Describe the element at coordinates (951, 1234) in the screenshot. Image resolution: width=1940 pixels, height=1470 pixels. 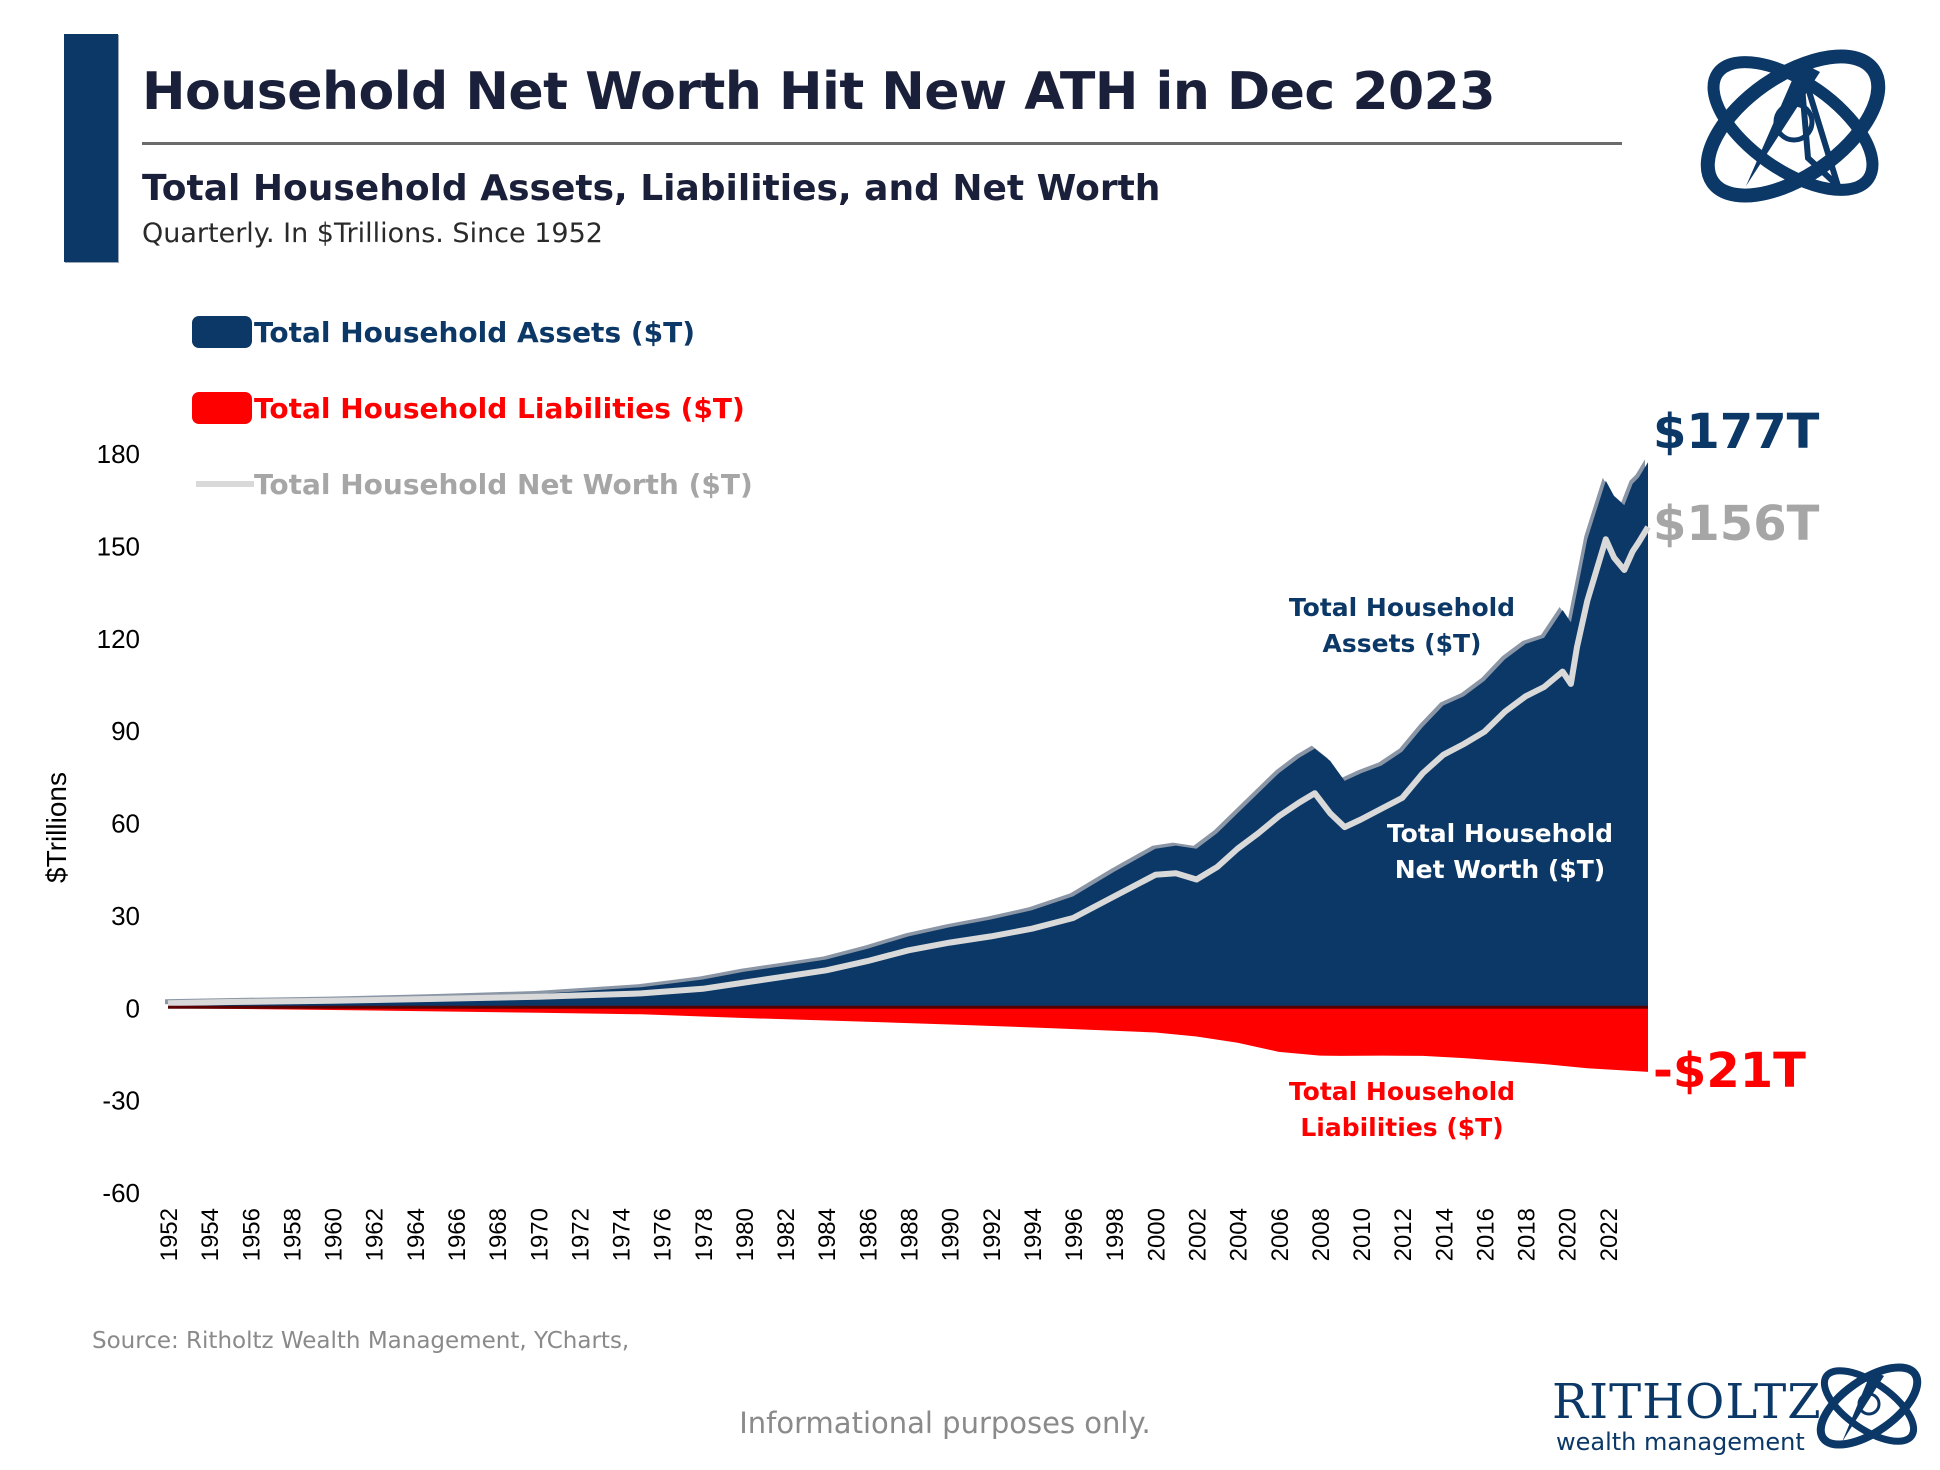
I see `x-tick-label: 1990` at that location.